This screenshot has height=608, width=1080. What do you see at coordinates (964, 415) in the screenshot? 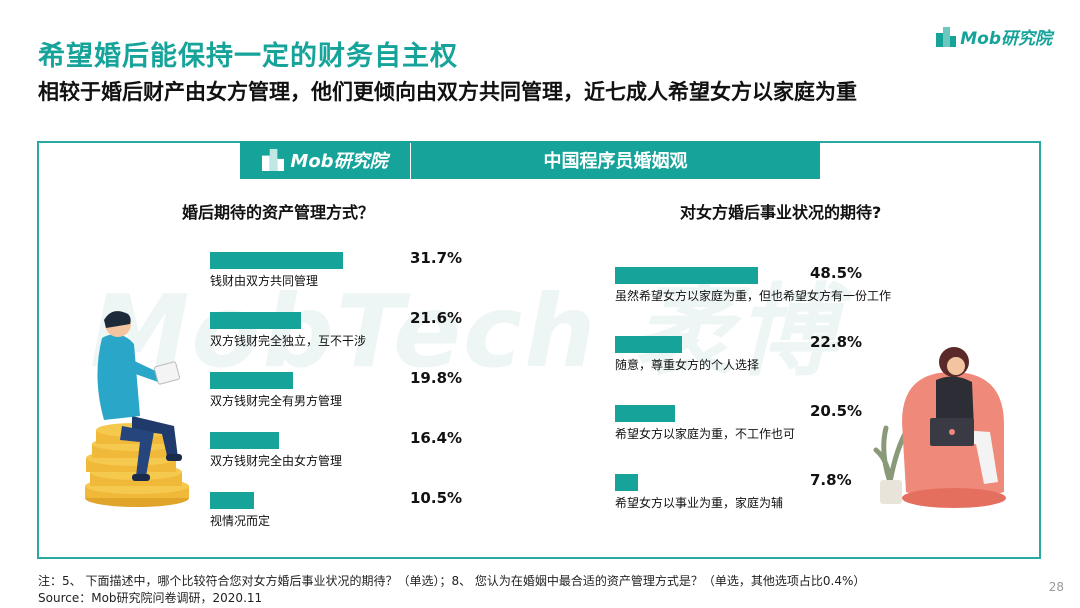
I see `woman-figure-icon` at bounding box center [964, 415].